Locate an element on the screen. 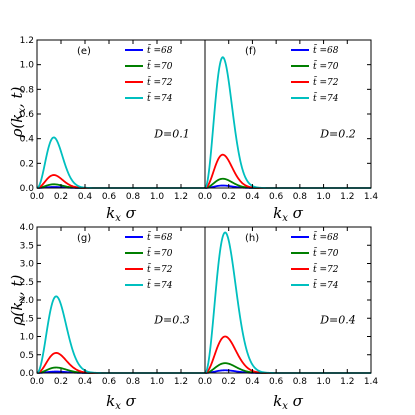  y-tick-label-g-4: 2.0 is located at coordinates (27, 301).